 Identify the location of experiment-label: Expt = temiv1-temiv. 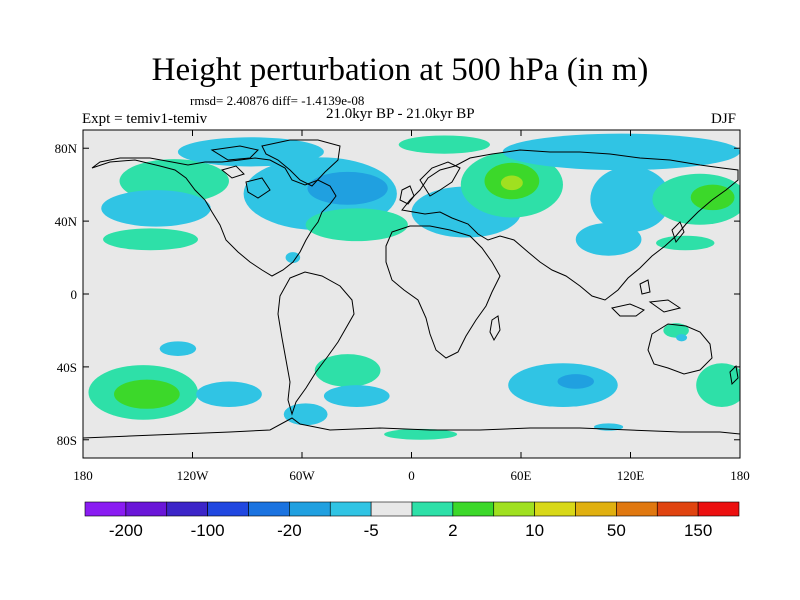
(145, 119).